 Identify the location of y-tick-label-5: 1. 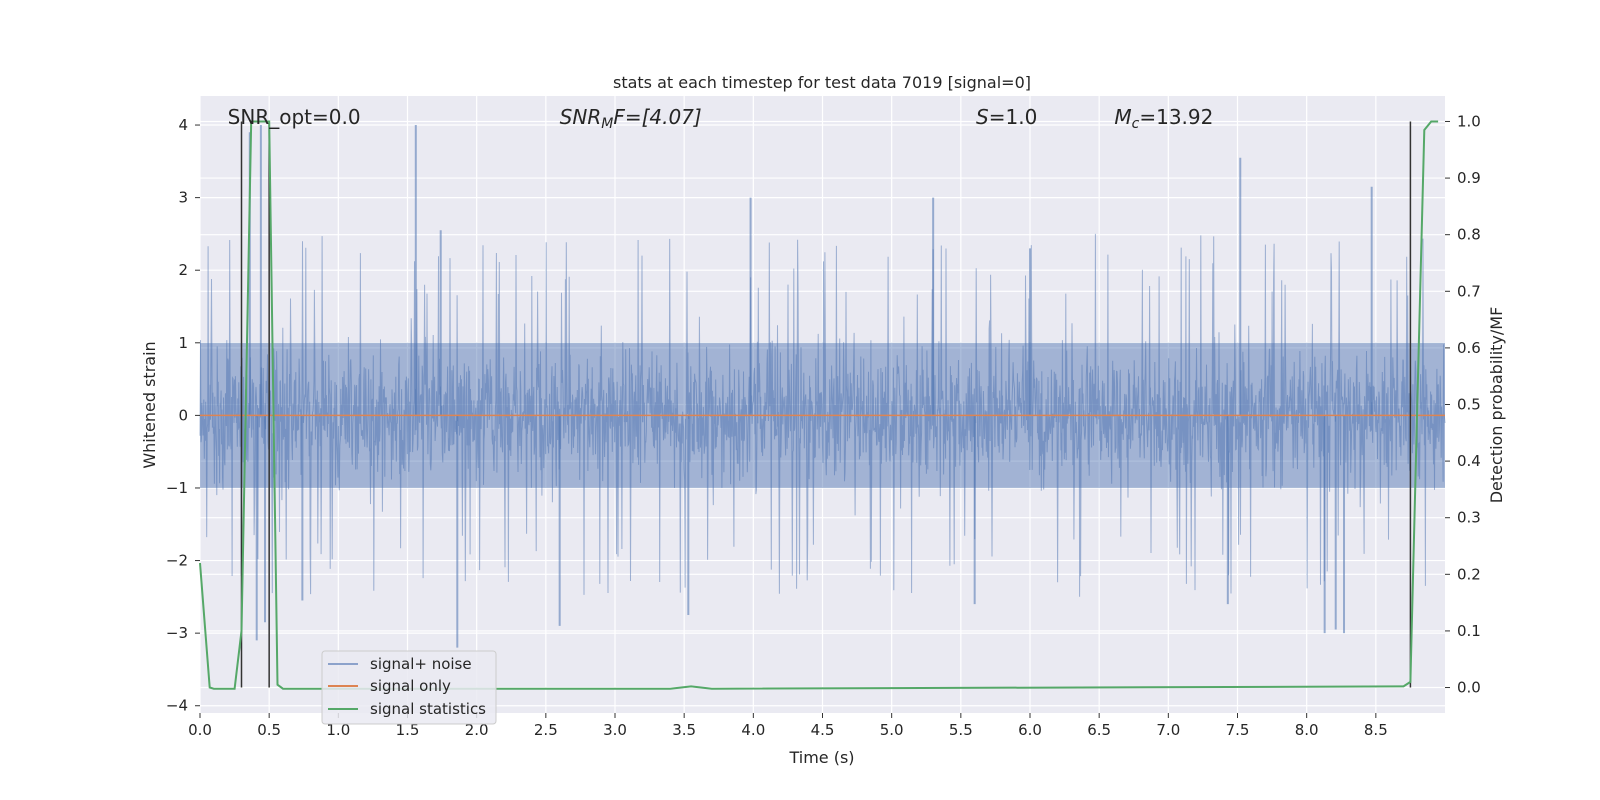
(183, 343).